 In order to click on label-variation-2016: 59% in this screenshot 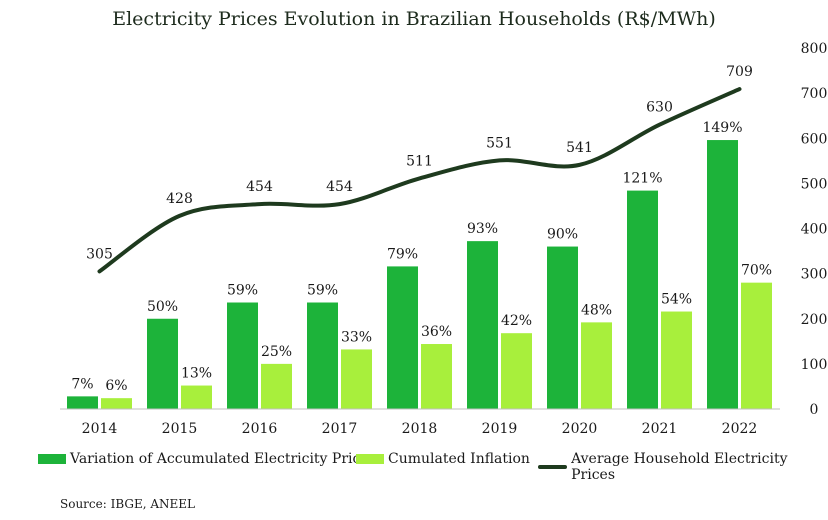, I will do `click(242, 291)`.